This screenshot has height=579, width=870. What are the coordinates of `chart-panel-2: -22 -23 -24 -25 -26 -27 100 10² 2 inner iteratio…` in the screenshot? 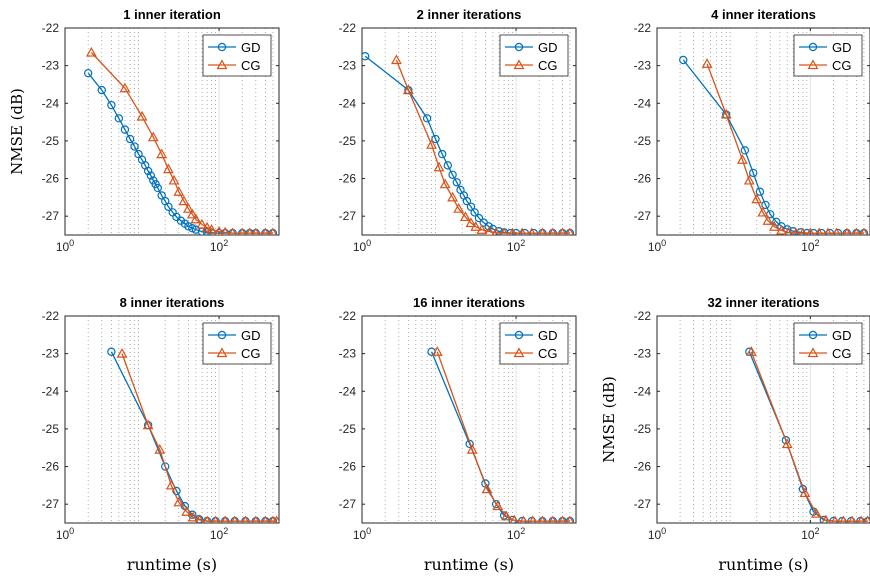 It's located at (458, 130).